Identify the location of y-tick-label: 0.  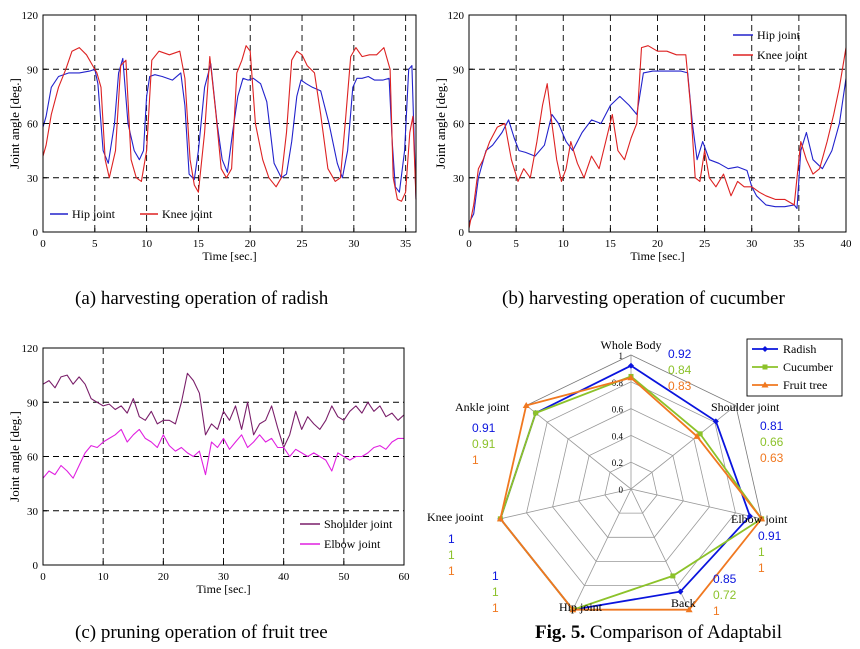
(462, 233).